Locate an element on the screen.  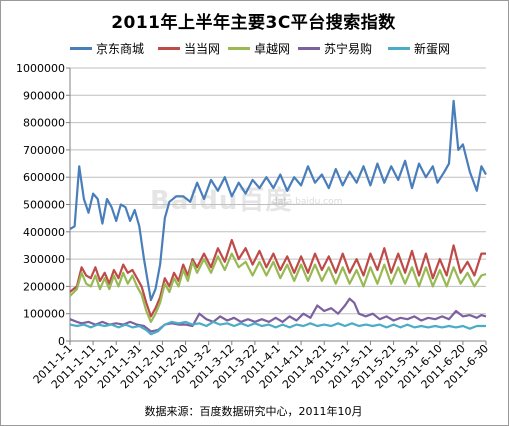
legend-item: 苏宁易购 is located at coordinates (335, 48).